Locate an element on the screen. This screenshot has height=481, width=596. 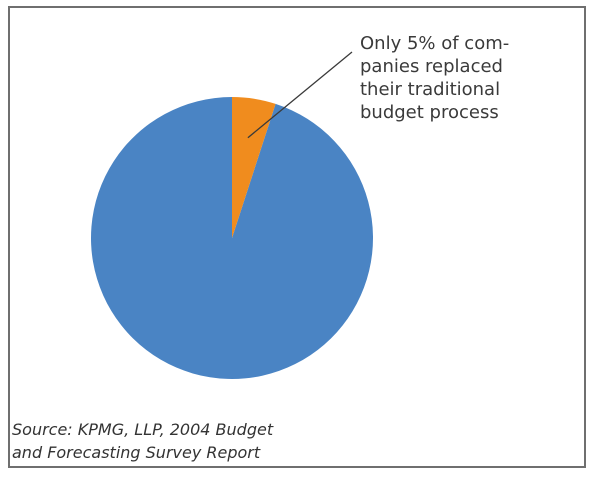
annotation-pointer-line is located at coordinates (300, 95).